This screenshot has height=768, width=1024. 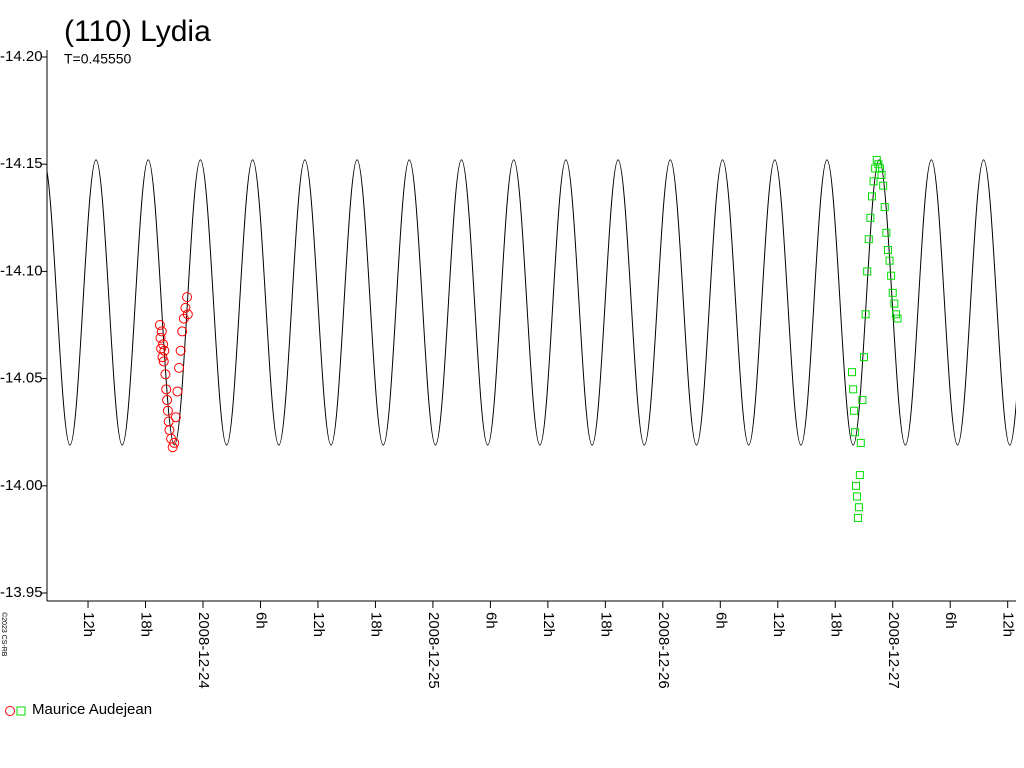 I want to click on y-tick-label: -14.00, so click(x=21, y=485).